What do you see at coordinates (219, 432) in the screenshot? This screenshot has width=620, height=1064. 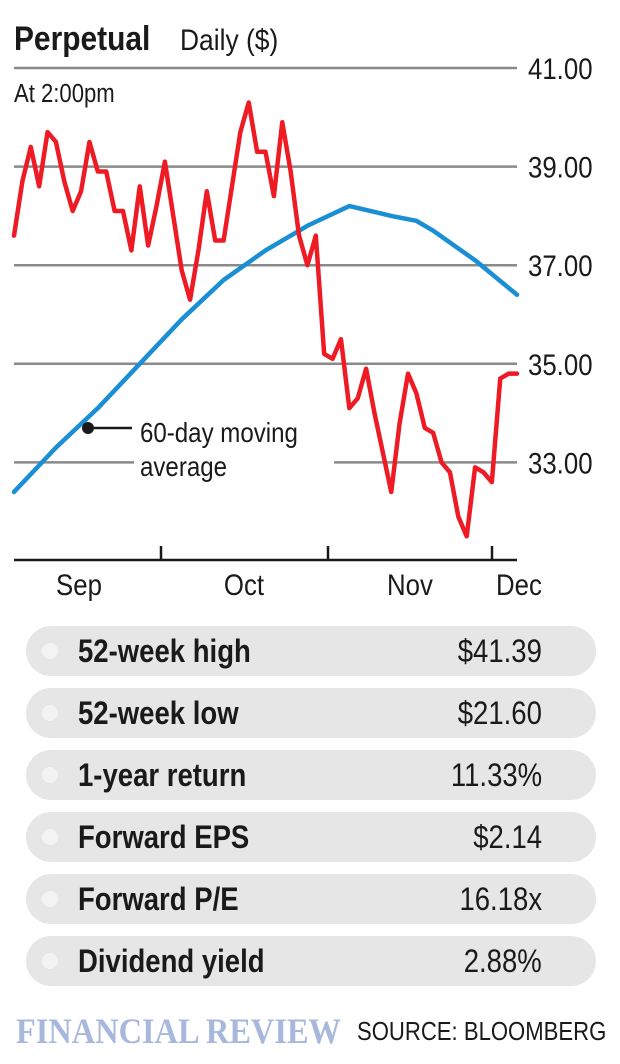 I see `annotation-text: 60-day moving` at bounding box center [219, 432].